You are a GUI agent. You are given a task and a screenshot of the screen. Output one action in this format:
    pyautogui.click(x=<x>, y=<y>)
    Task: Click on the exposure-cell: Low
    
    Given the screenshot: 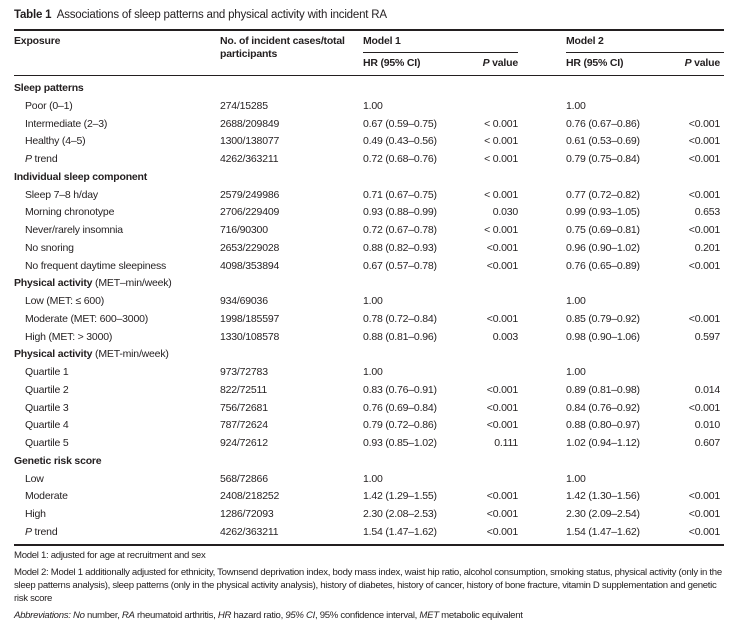 What is the action you would take?
    pyautogui.click(x=34, y=478)
    